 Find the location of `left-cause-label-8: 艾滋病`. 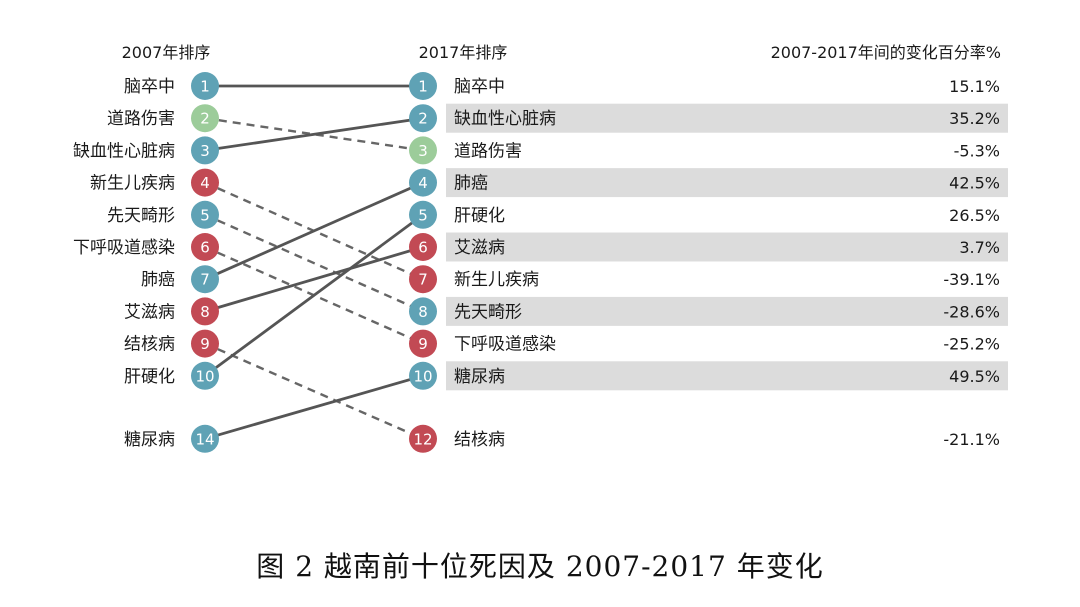

left-cause-label-8: 艾滋病 is located at coordinates (149, 312).